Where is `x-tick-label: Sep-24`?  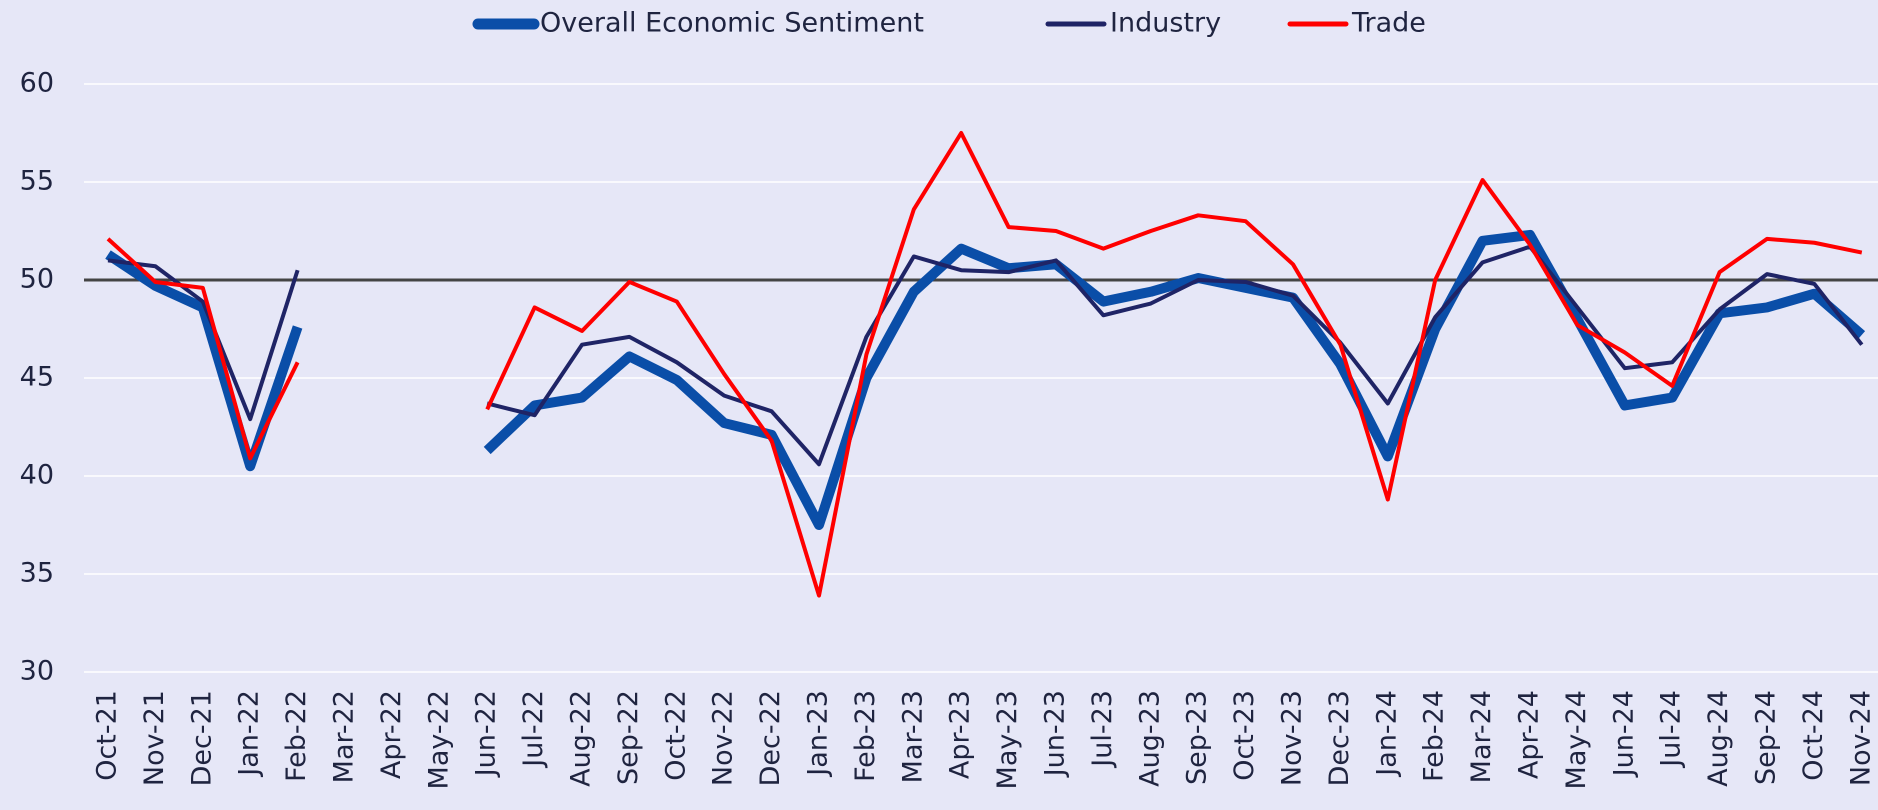 x-tick-label: Sep-24 is located at coordinates (1766, 737).